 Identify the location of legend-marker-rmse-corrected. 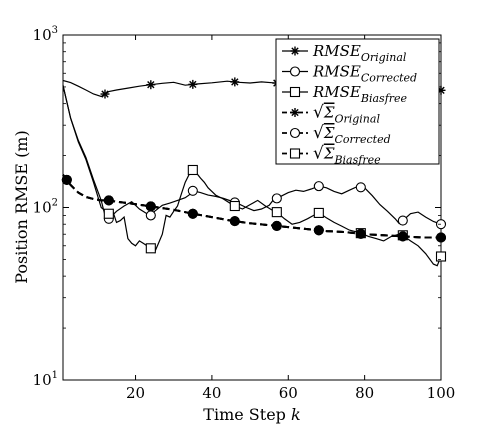
(295, 71).